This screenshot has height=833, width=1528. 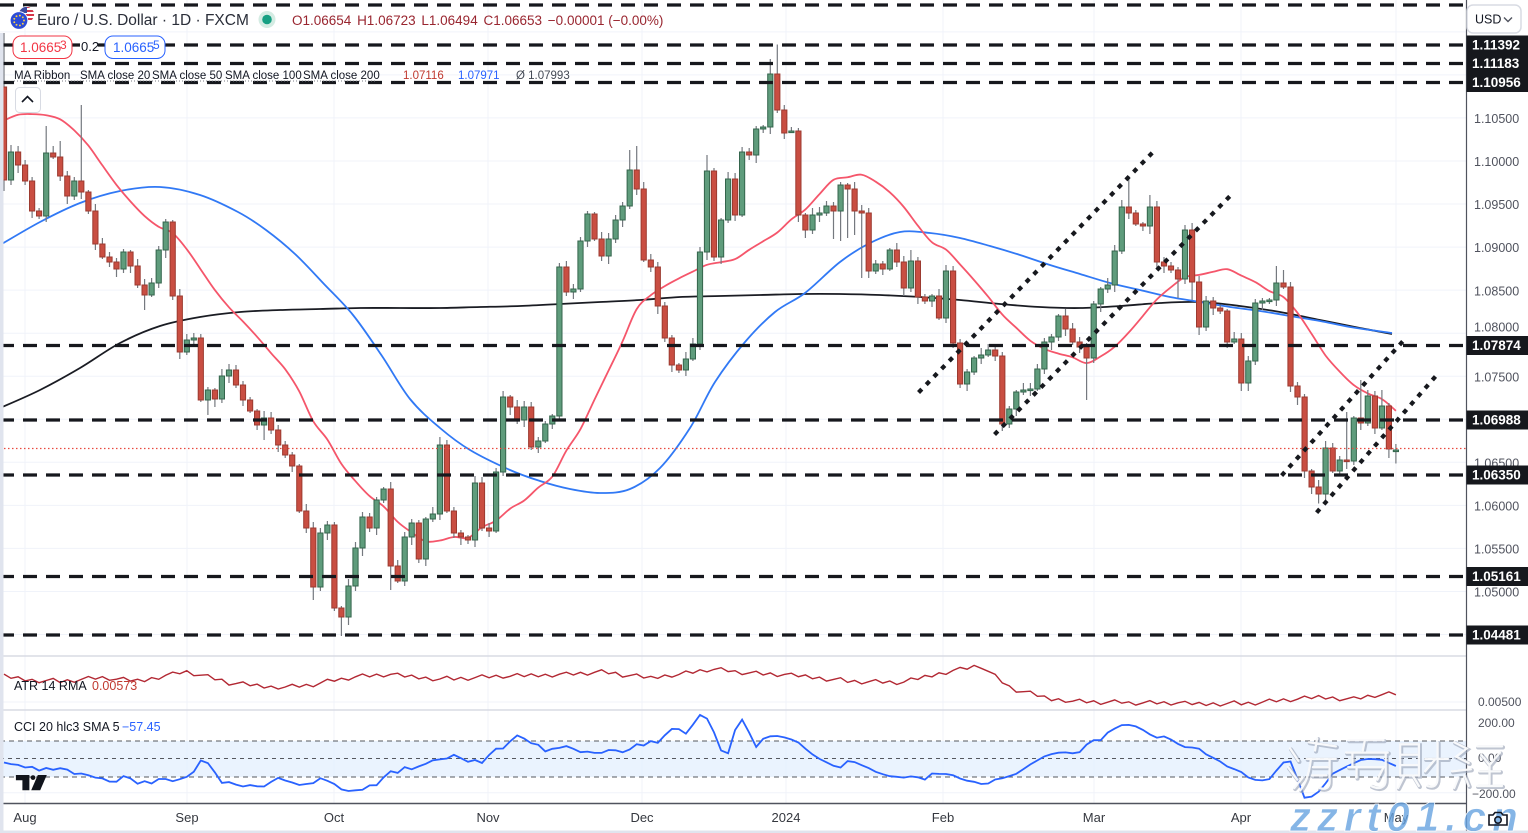 I want to click on svg-text: 1.05000, so click(x=1496, y=593).